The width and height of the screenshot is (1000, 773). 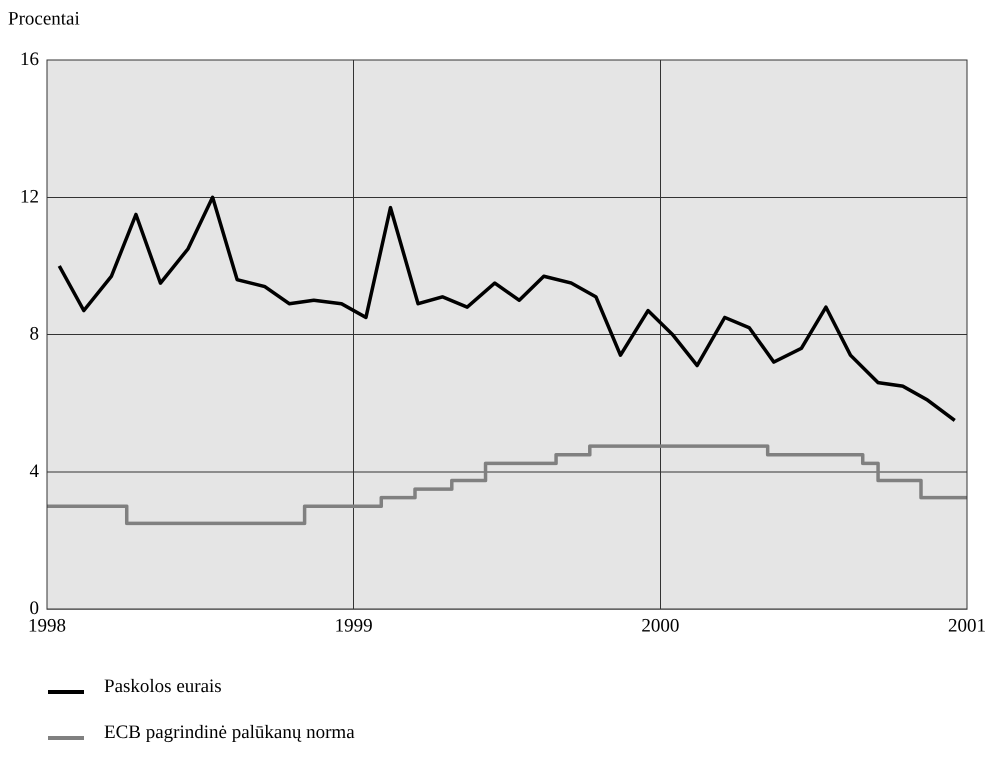 What do you see at coordinates (44, 19) in the screenshot?
I see `y-axis-title: Procentai` at bounding box center [44, 19].